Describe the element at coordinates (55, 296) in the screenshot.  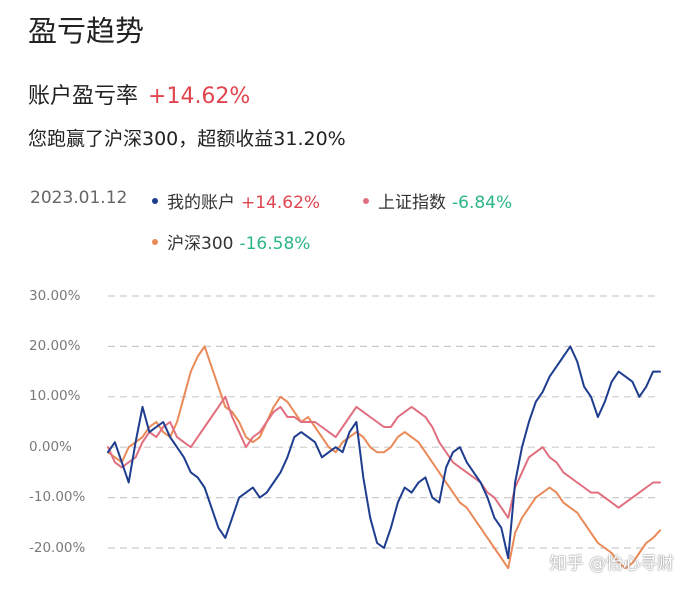
I see `y-tick-label: 30.00%` at that location.